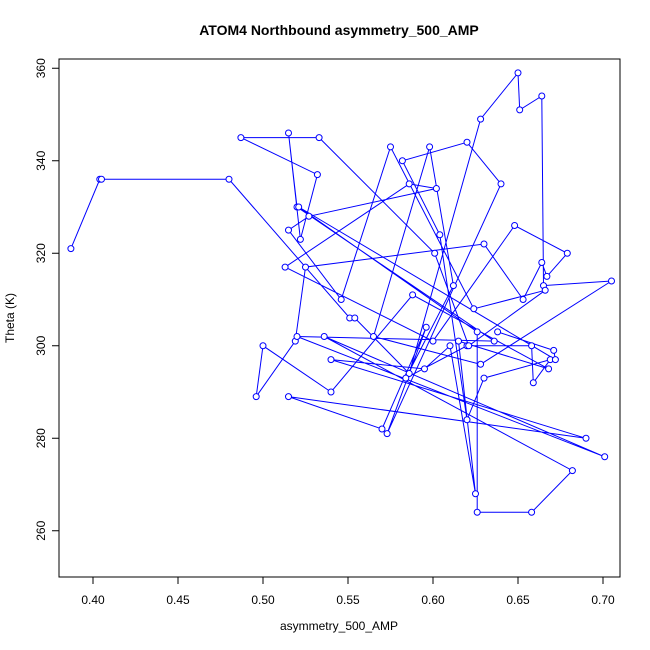 This screenshot has height=650, width=650. What do you see at coordinates (603, 600) in the screenshot?
I see `x-tick-label: 0.70` at bounding box center [603, 600].